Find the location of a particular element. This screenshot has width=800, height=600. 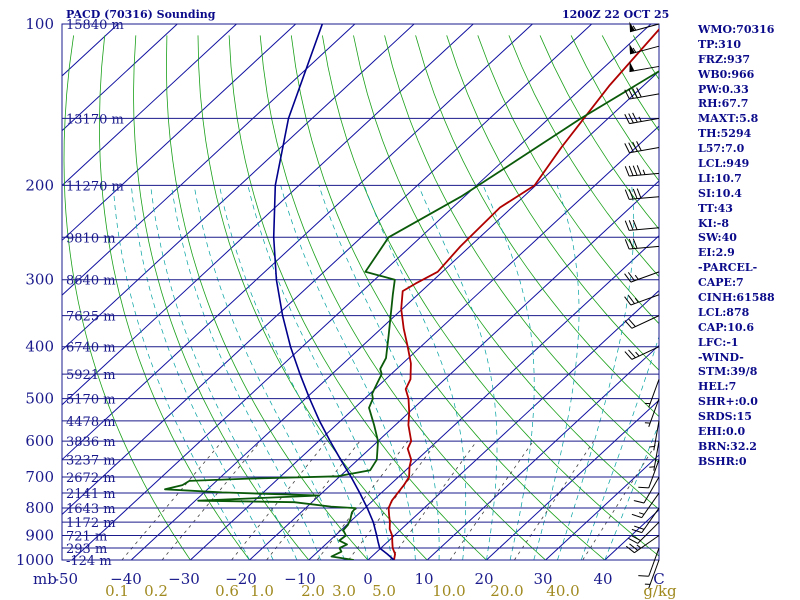

height-label: 1172 m is located at coordinates (91, 523).